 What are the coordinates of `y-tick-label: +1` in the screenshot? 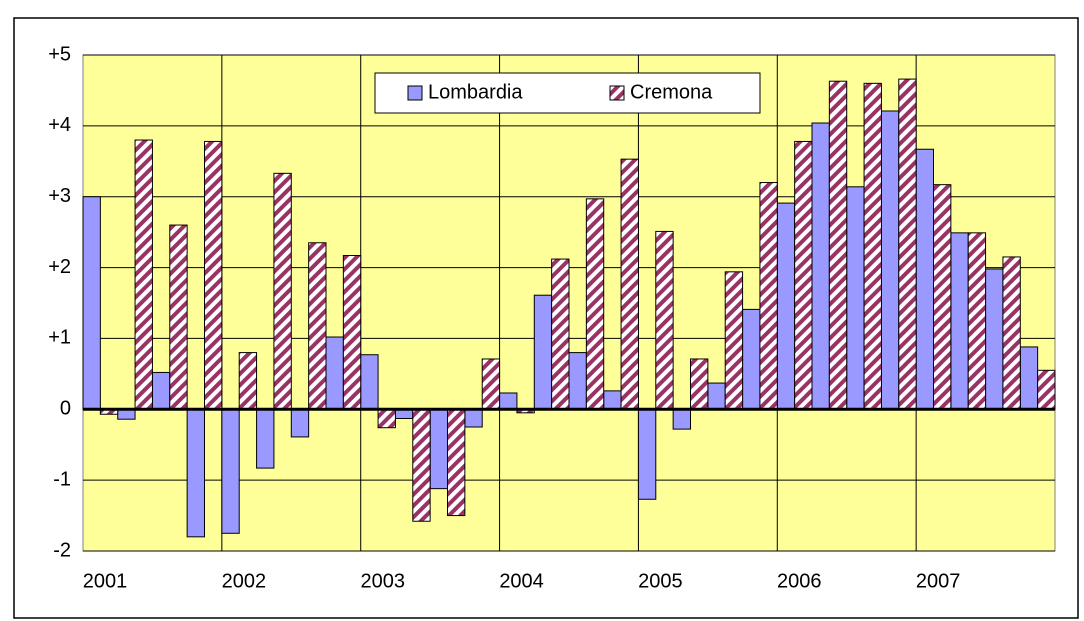 It's located at (59, 338).